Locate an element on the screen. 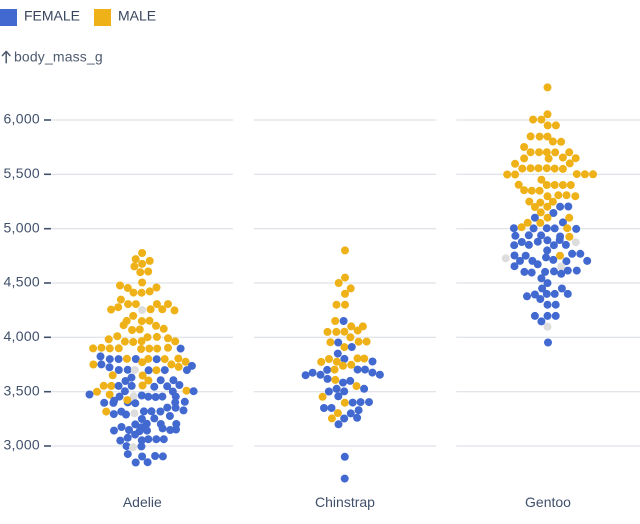 The height and width of the screenshot is (524, 640). svg-text: 5,500 is located at coordinates (21, 173).